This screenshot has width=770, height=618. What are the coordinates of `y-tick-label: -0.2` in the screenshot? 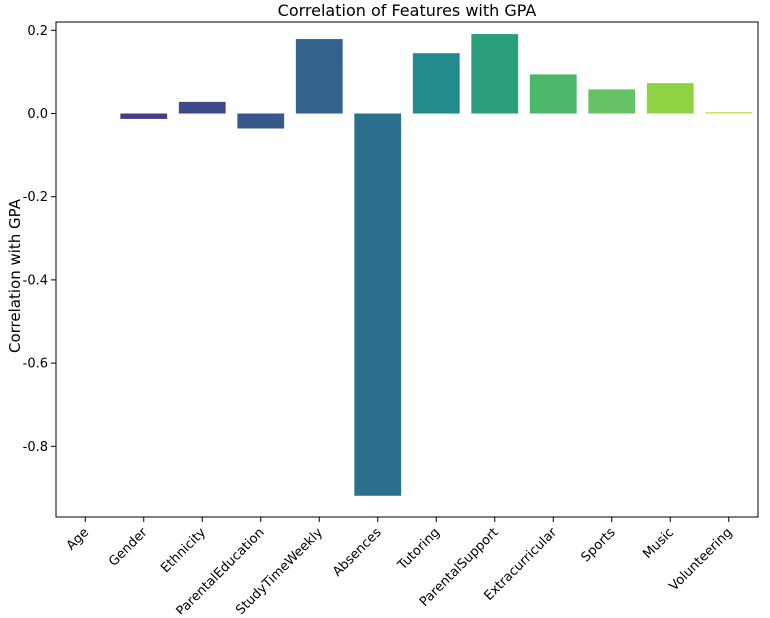 It's located at (35, 197).